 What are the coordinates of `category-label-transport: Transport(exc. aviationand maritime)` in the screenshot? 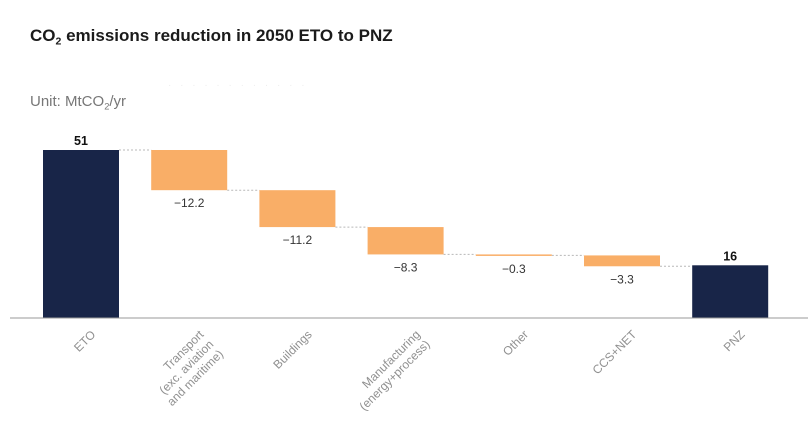 It's located at (186, 368).